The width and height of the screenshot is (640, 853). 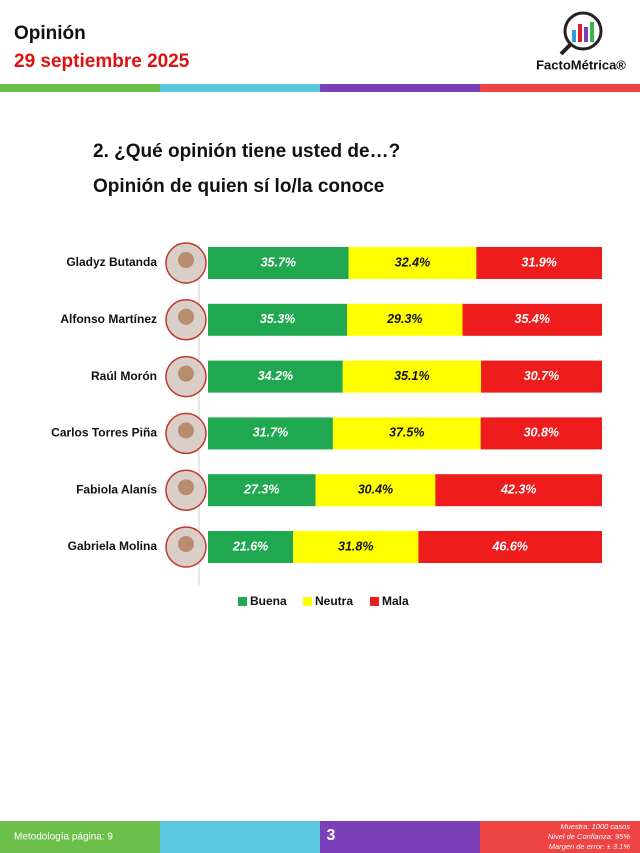 I want to click on value-label: 46.6%, so click(x=509, y=546).